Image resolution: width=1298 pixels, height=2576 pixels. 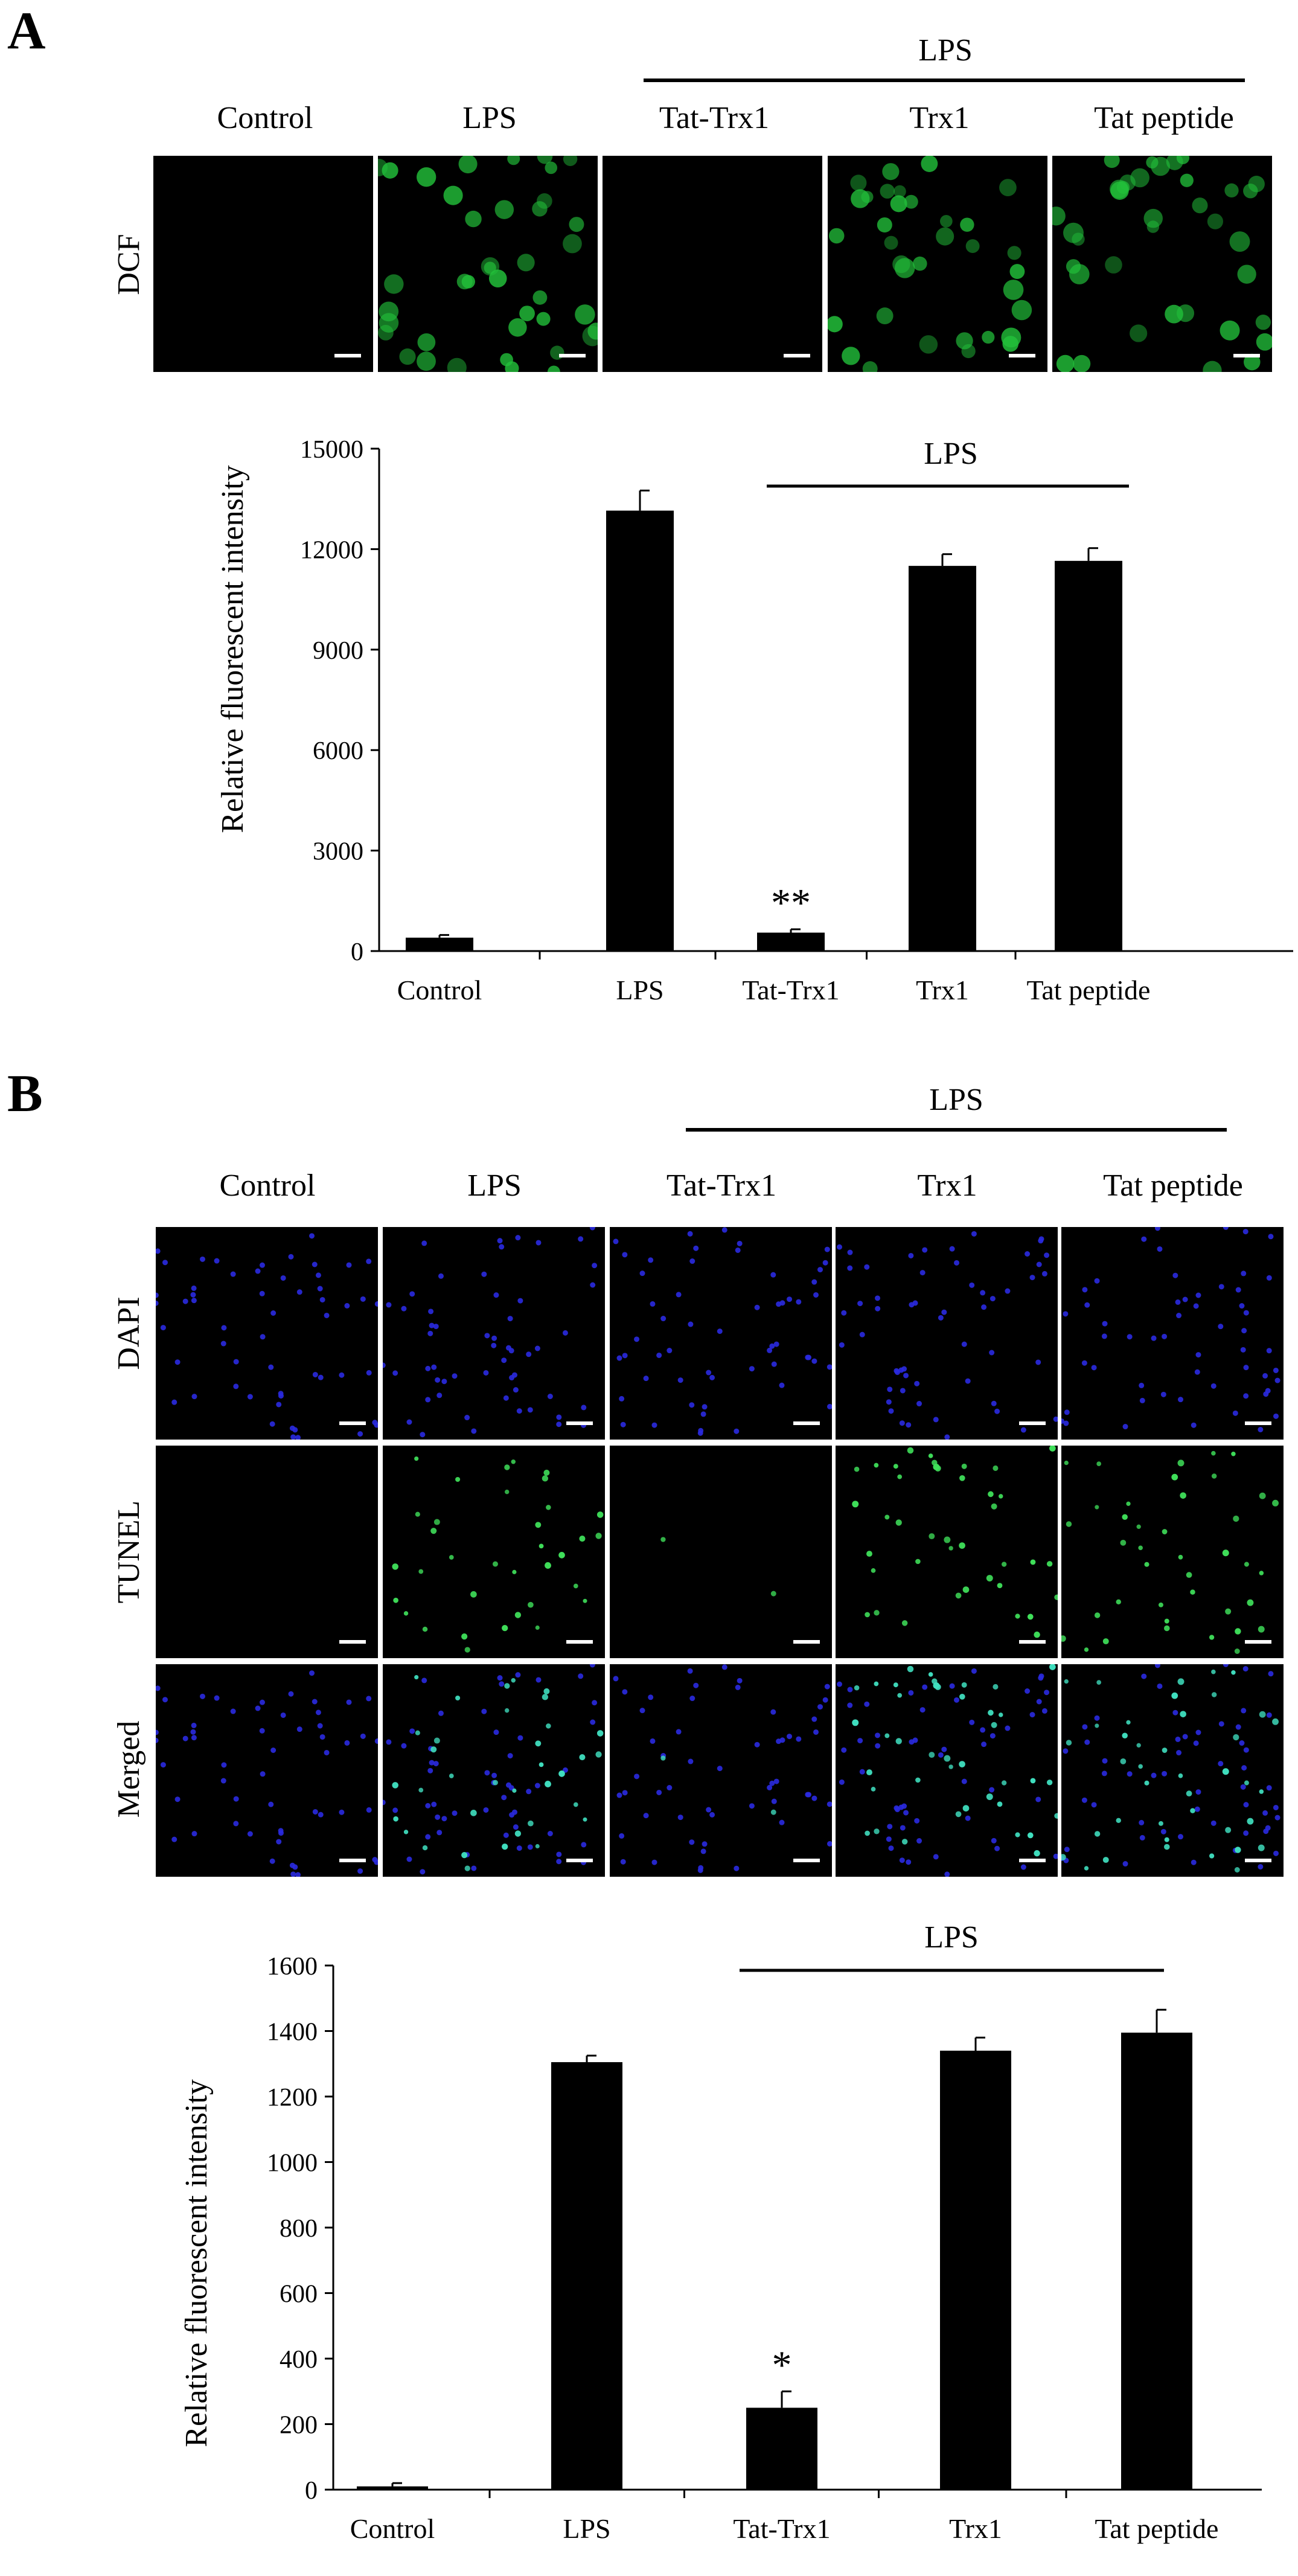 What do you see at coordinates (196, 2263) in the screenshot?
I see `chart-b-ylabel: Relative fluorescent intensity` at bounding box center [196, 2263].